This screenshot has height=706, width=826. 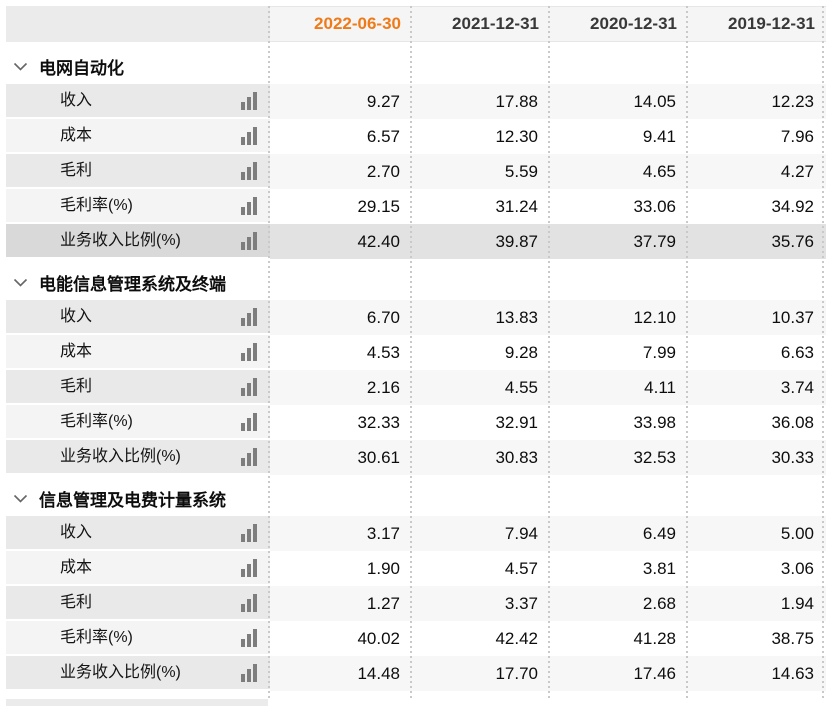 What do you see at coordinates (481, 317) in the screenshot?
I see `value-cell: 13.83` at bounding box center [481, 317].